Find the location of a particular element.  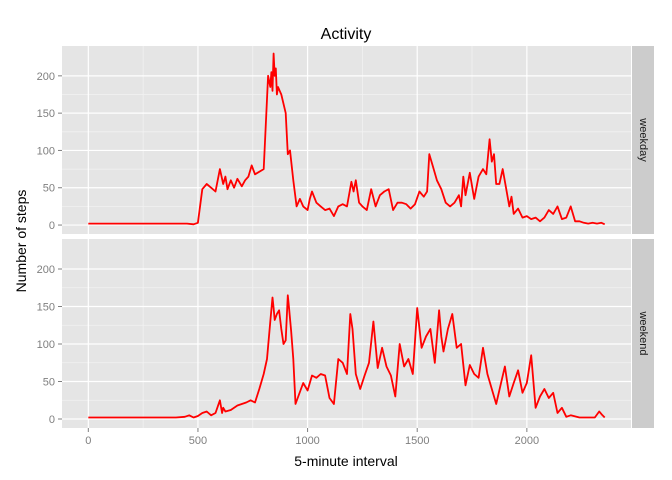

facet-strip-label: weekday is located at coordinates (643, 139).